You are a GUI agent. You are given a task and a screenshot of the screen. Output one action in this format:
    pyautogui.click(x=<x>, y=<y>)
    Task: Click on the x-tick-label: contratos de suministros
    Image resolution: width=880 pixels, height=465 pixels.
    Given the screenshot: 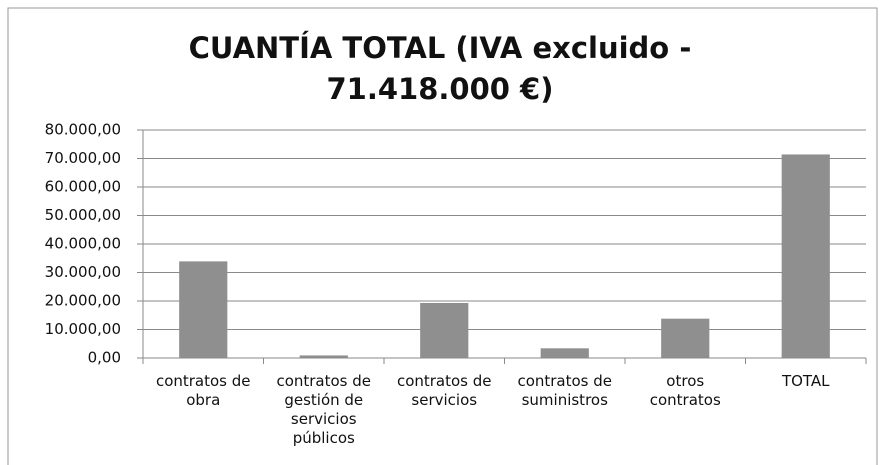 What is the action you would take?
    pyautogui.click(x=565, y=390)
    